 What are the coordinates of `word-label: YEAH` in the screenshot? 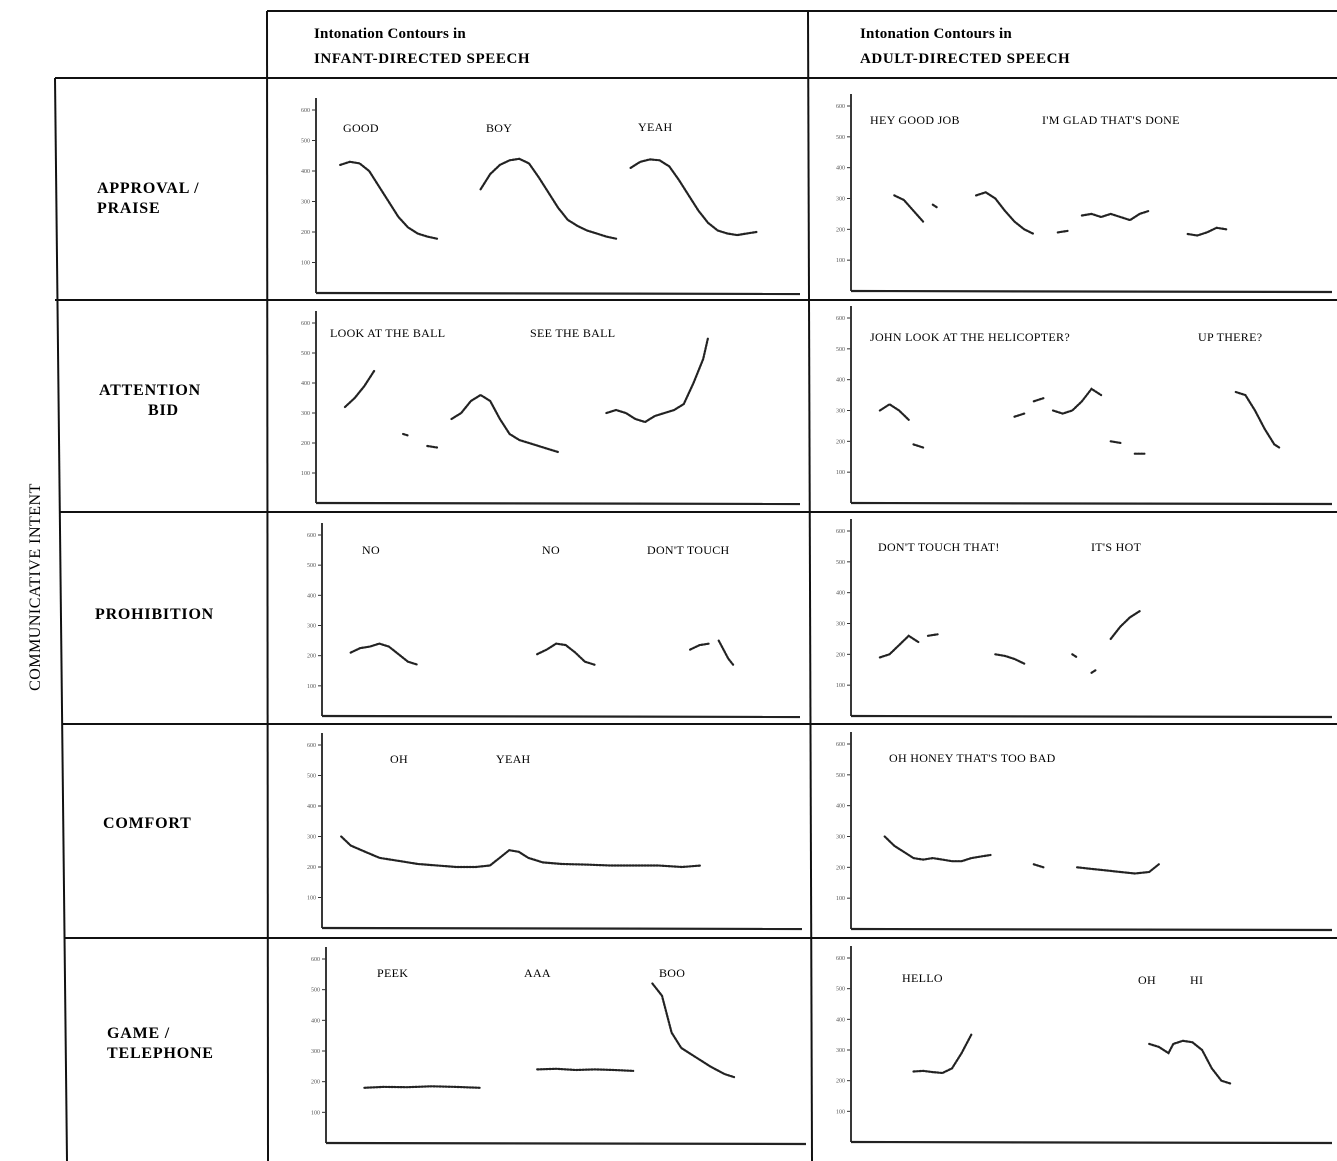 It's located at (655, 127).